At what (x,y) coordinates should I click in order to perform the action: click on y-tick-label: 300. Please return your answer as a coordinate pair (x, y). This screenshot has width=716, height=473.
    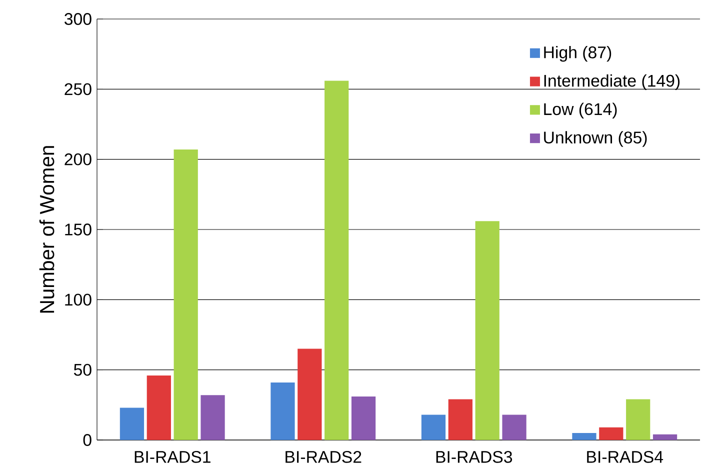
    Looking at the image, I should click on (78, 19).